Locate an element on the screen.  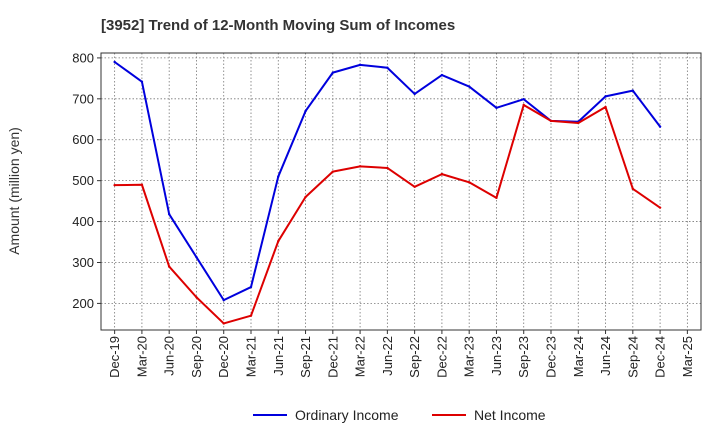
x-tick-label: Mar-25 is located at coordinates (687, 356).